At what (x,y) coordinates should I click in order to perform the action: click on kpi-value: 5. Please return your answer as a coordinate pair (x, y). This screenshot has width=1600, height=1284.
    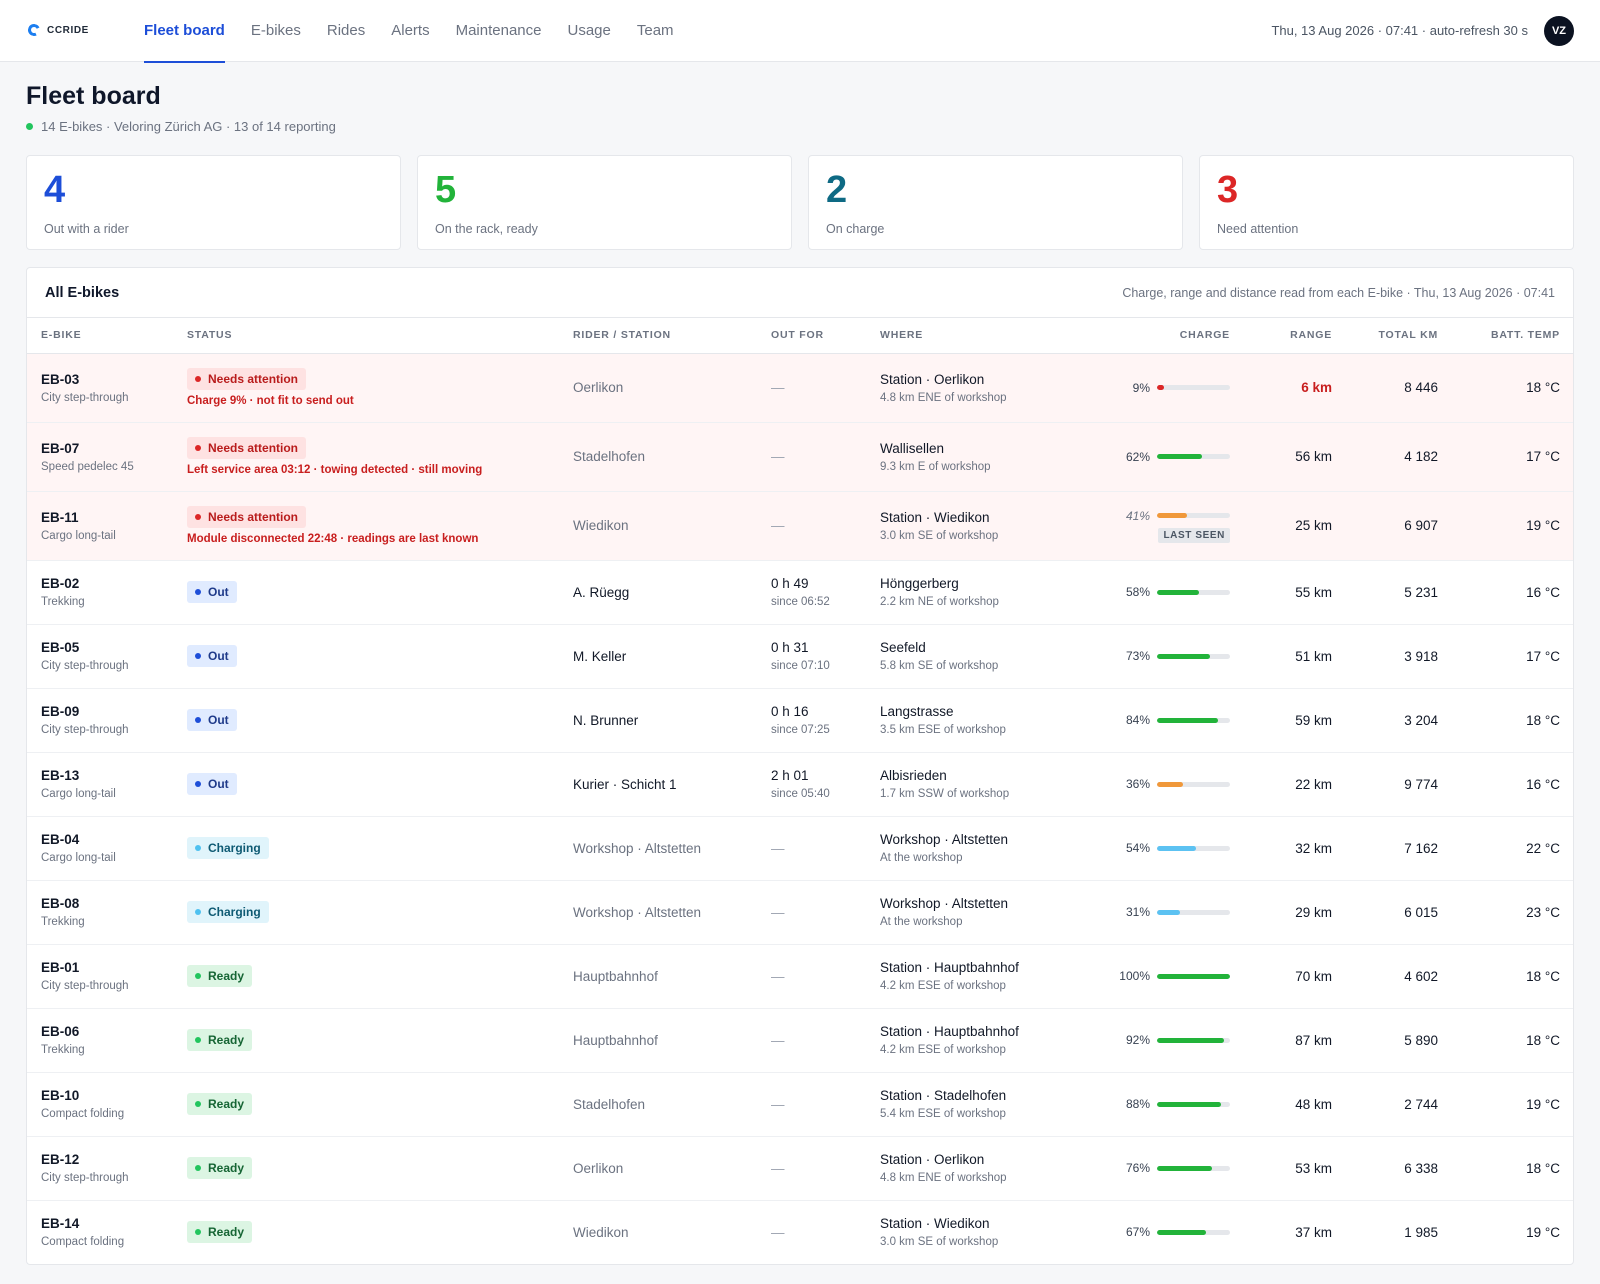
    Looking at the image, I should click on (446, 190).